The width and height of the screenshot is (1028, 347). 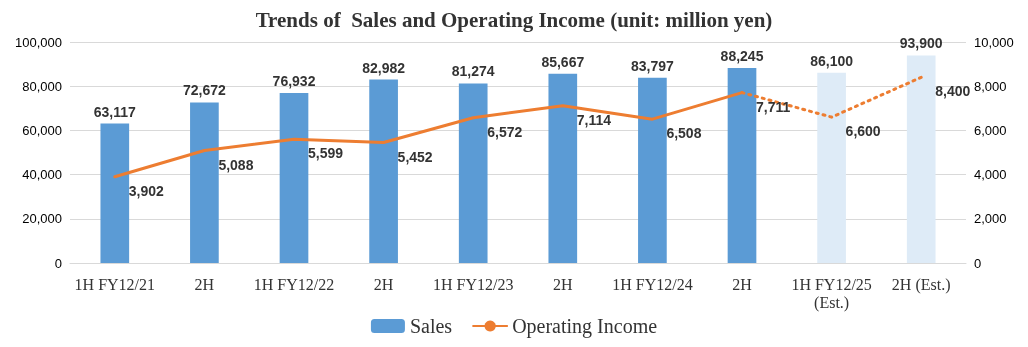 I want to click on y-tick-label: 20,000, so click(x=42, y=219).